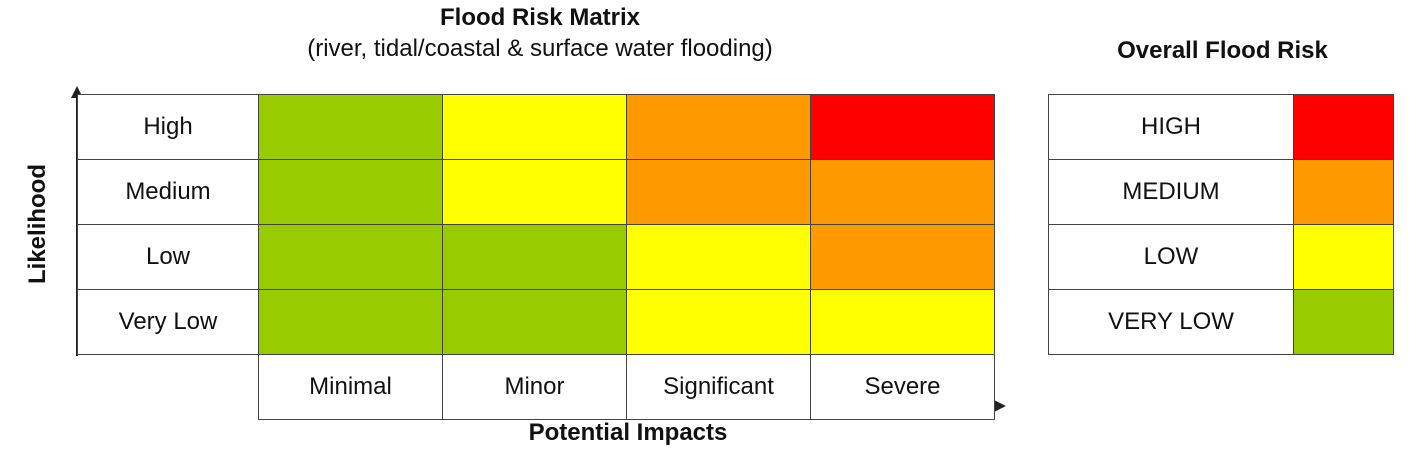 Image resolution: width=1425 pixels, height=454 pixels. What do you see at coordinates (628, 432) in the screenshot?
I see `x-axis-label: Potential Impacts` at bounding box center [628, 432].